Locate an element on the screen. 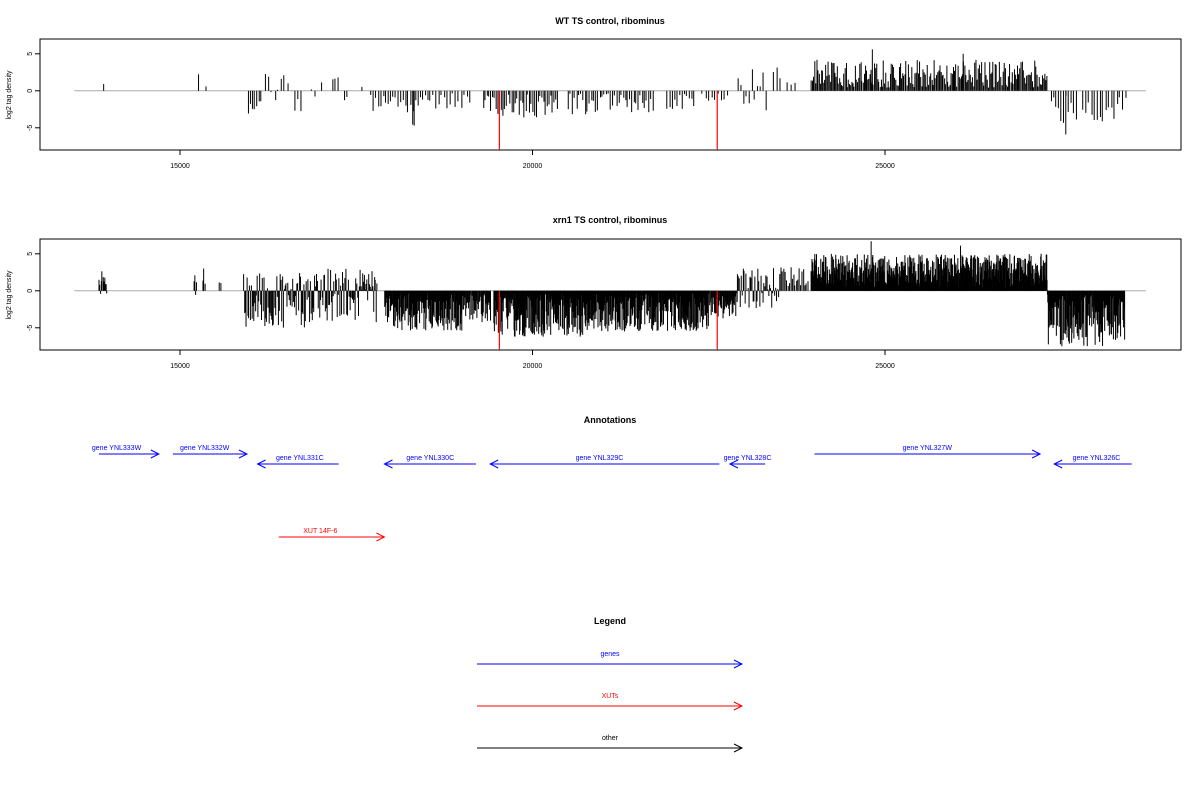 Image resolution: width=1200 pixels, height=805 pixels. legend-label: other is located at coordinates (610, 738).